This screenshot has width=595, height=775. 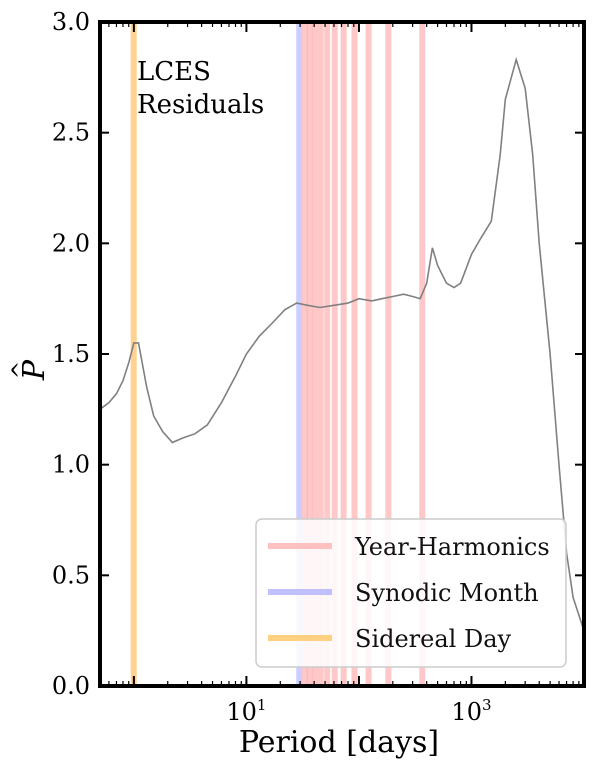 I want to click on y-tick-label: 3.0, so click(x=71, y=22).